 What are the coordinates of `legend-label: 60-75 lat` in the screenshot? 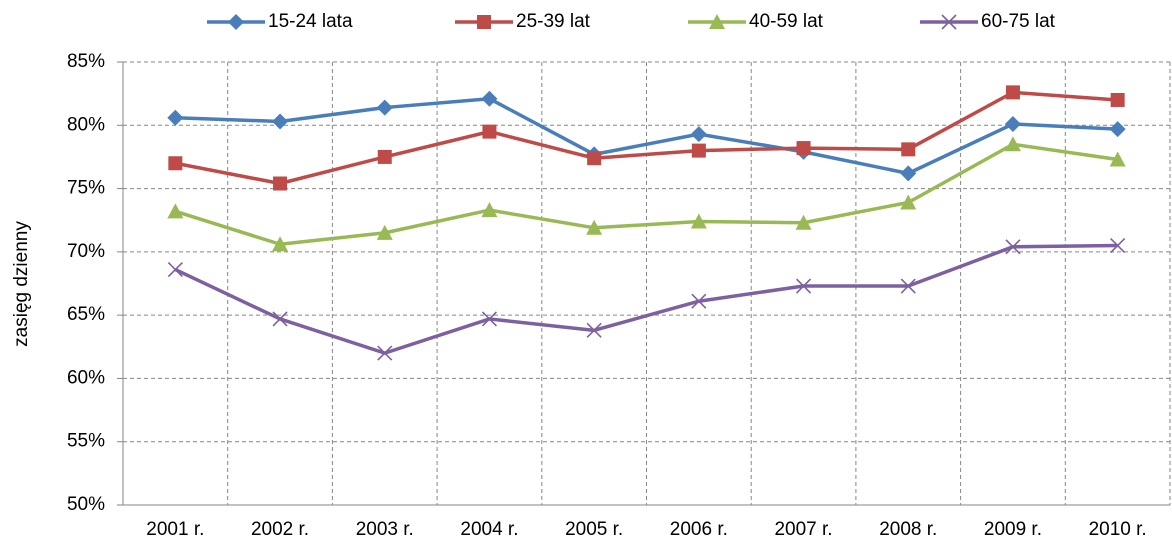 It's located at (1018, 21).